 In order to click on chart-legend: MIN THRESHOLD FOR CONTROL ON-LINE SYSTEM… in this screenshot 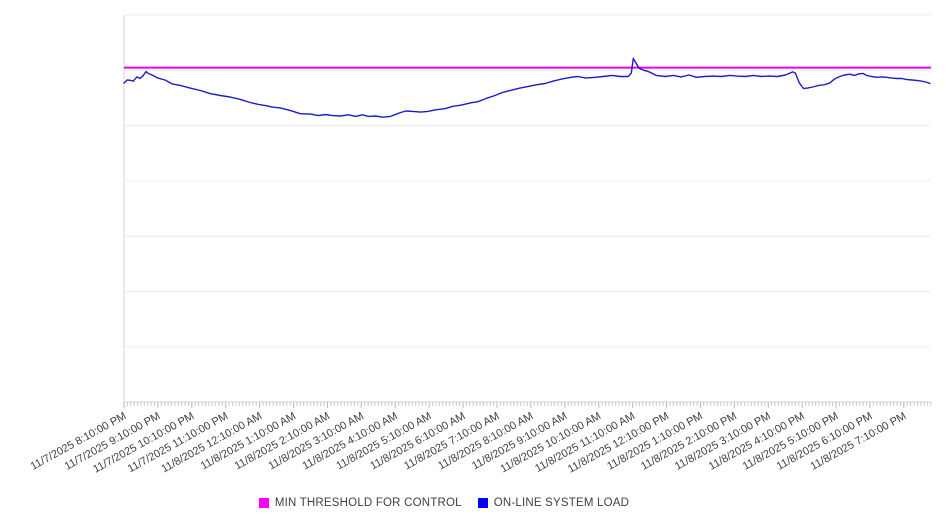, I will do `click(458, 503)`.